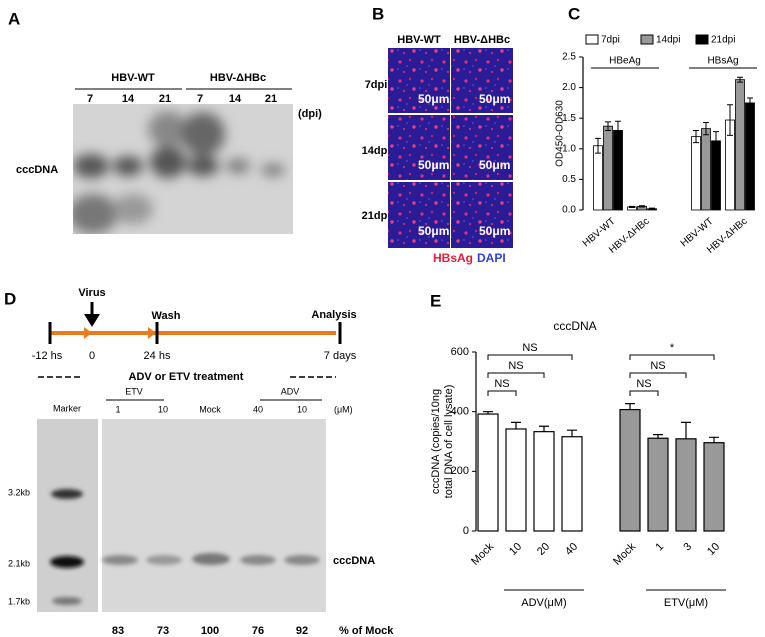 The image size is (765, 637). Describe the element at coordinates (290, 391) in the screenshot. I see `drug-label: ADV` at that location.